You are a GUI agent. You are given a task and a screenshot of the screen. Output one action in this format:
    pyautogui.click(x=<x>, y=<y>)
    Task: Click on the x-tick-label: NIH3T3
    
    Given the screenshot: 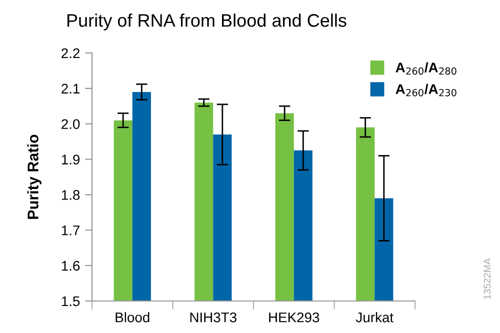 What is the action you would take?
    pyautogui.click(x=213, y=317)
    